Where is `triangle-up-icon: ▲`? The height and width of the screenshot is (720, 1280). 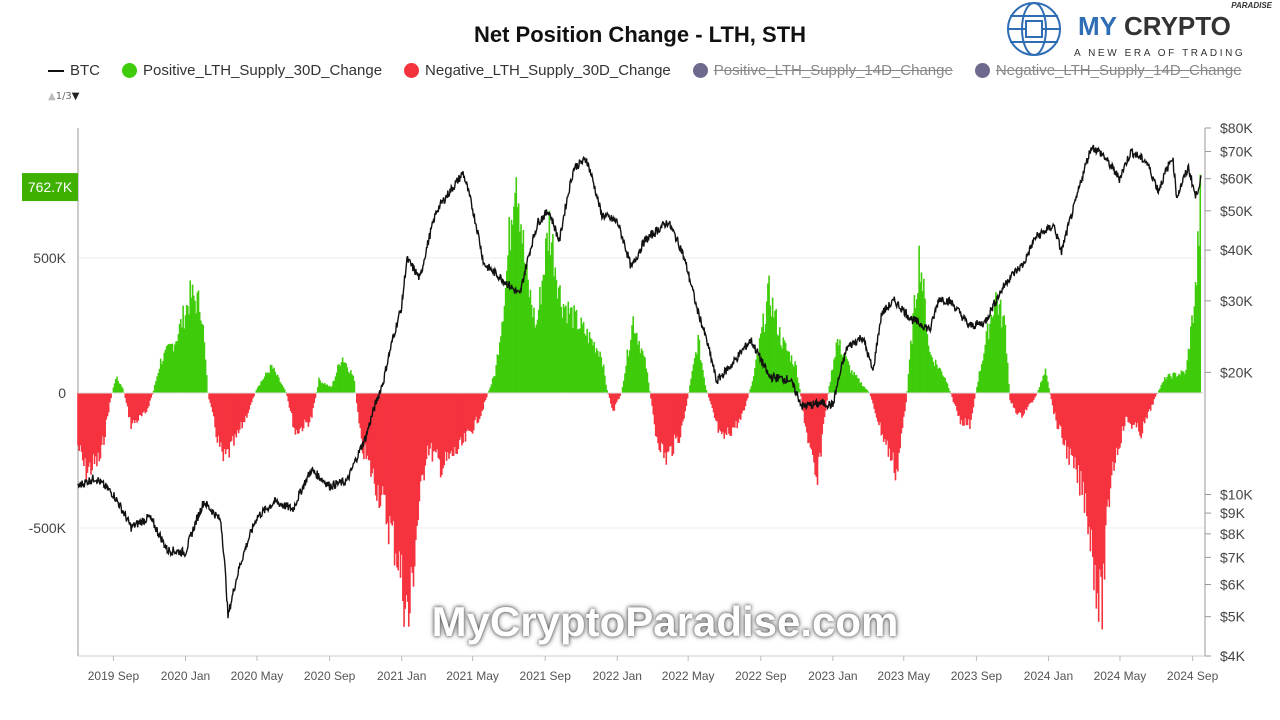 triangle-up-icon: ▲ is located at coordinates (52, 96).